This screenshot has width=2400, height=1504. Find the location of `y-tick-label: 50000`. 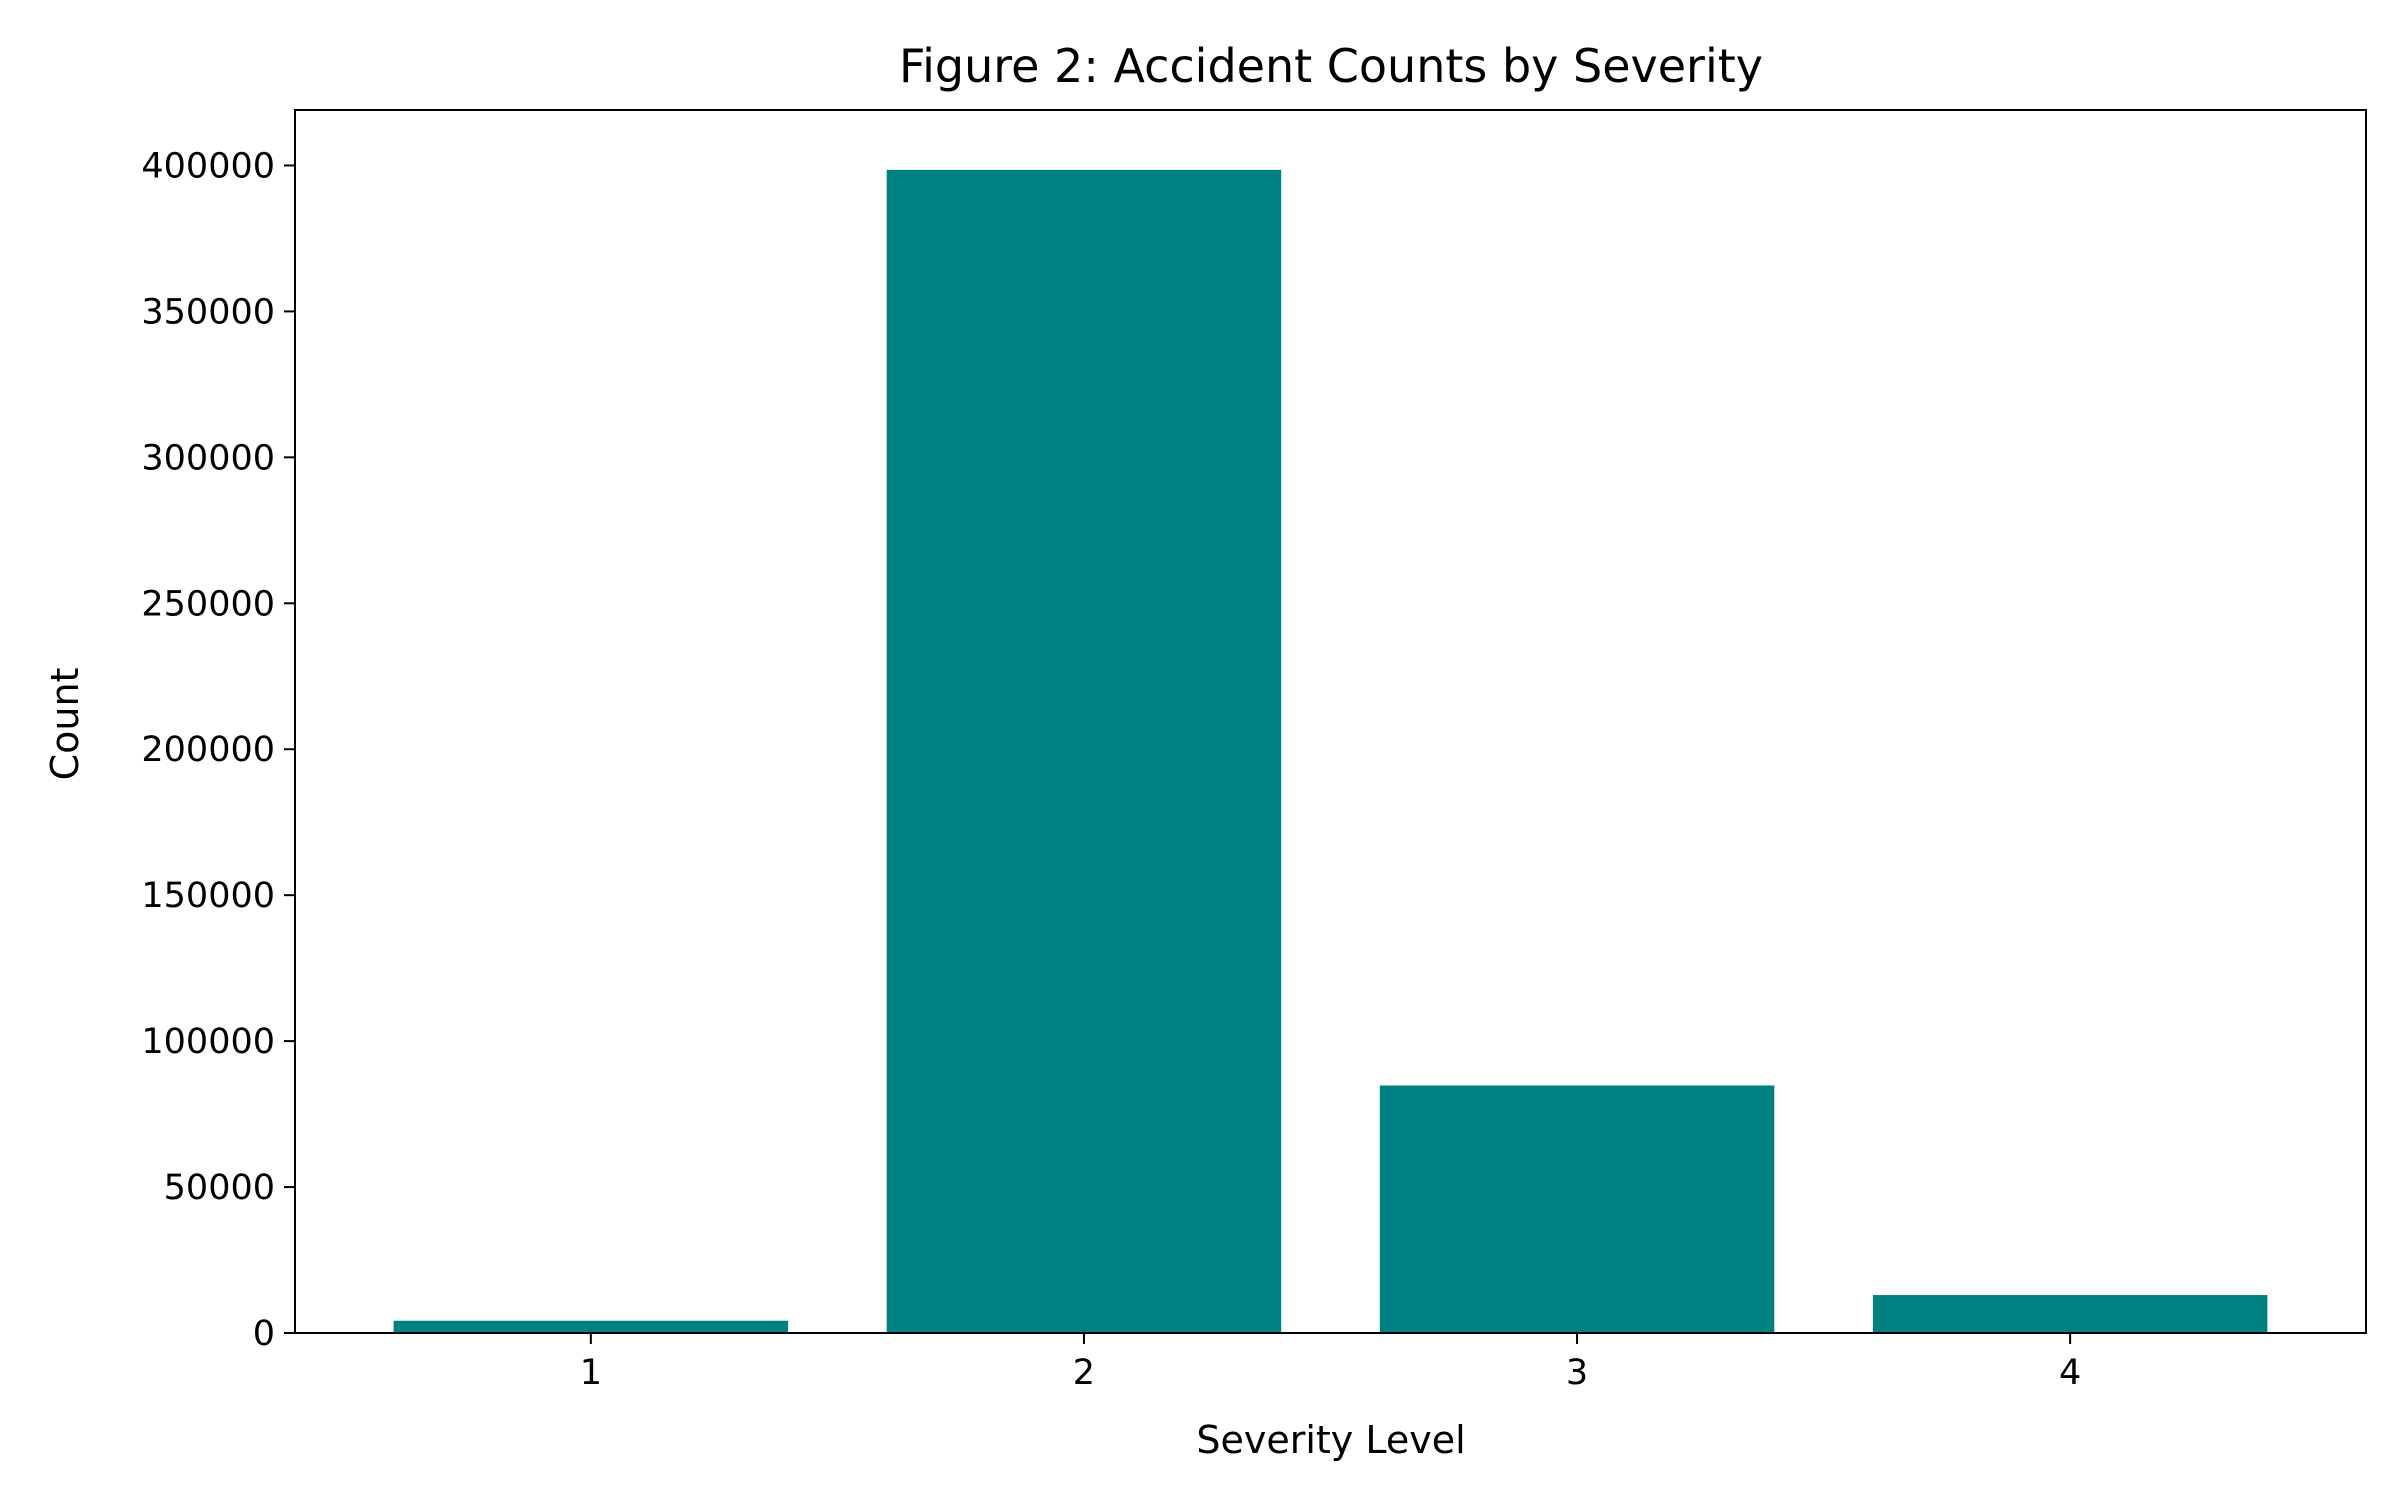

y-tick-label: 50000 is located at coordinates (219, 1188).